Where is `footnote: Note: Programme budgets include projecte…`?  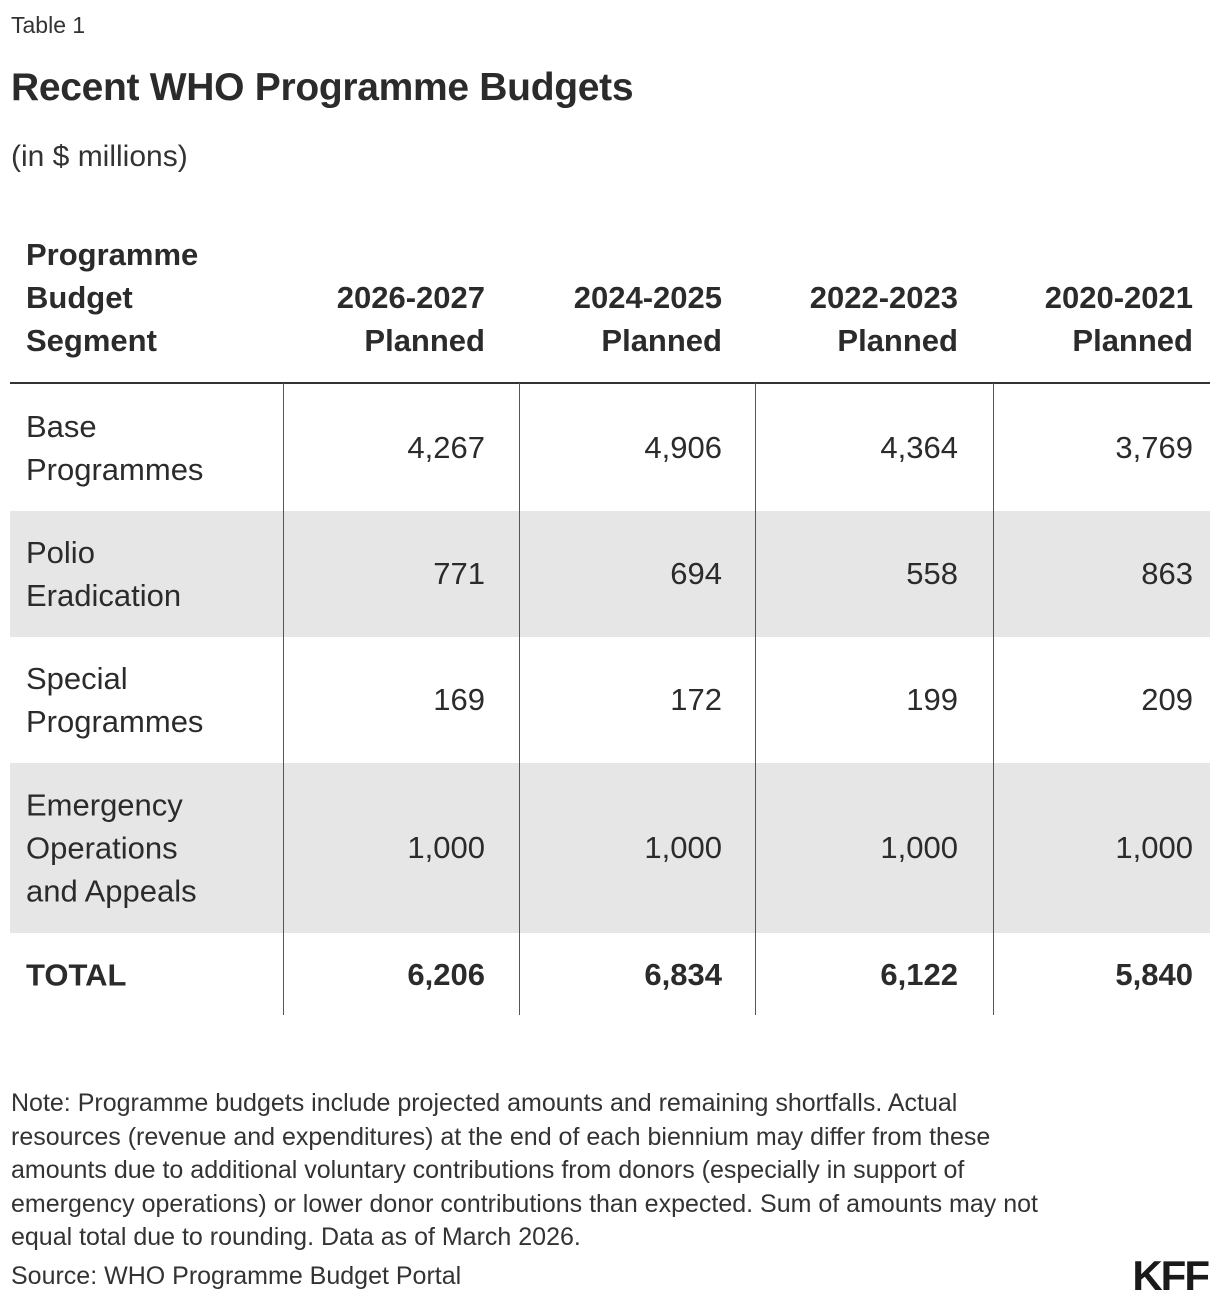
footnote: Note: Programme budgets include projecte… is located at coordinates (524, 1170).